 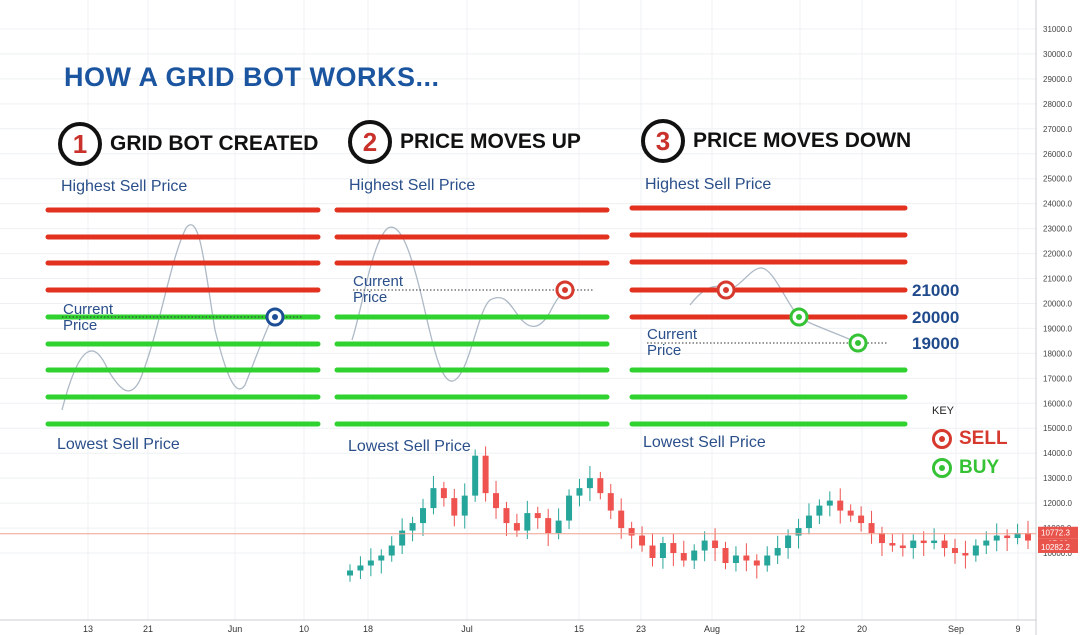 What do you see at coordinates (80, 144) in the screenshot?
I see `step-number: 1` at bounding box center [80, 144].